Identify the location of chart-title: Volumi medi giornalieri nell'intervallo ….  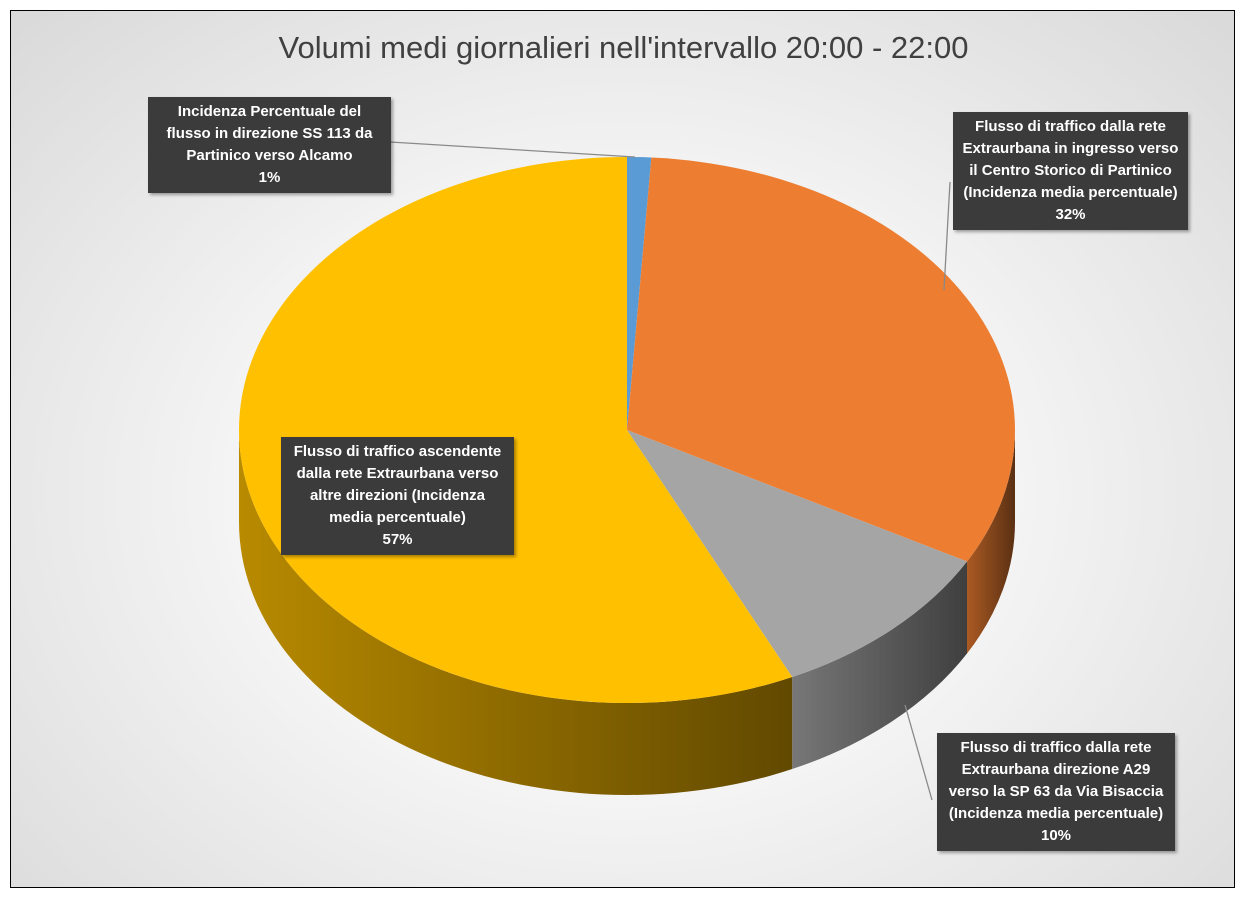
(623, 47).